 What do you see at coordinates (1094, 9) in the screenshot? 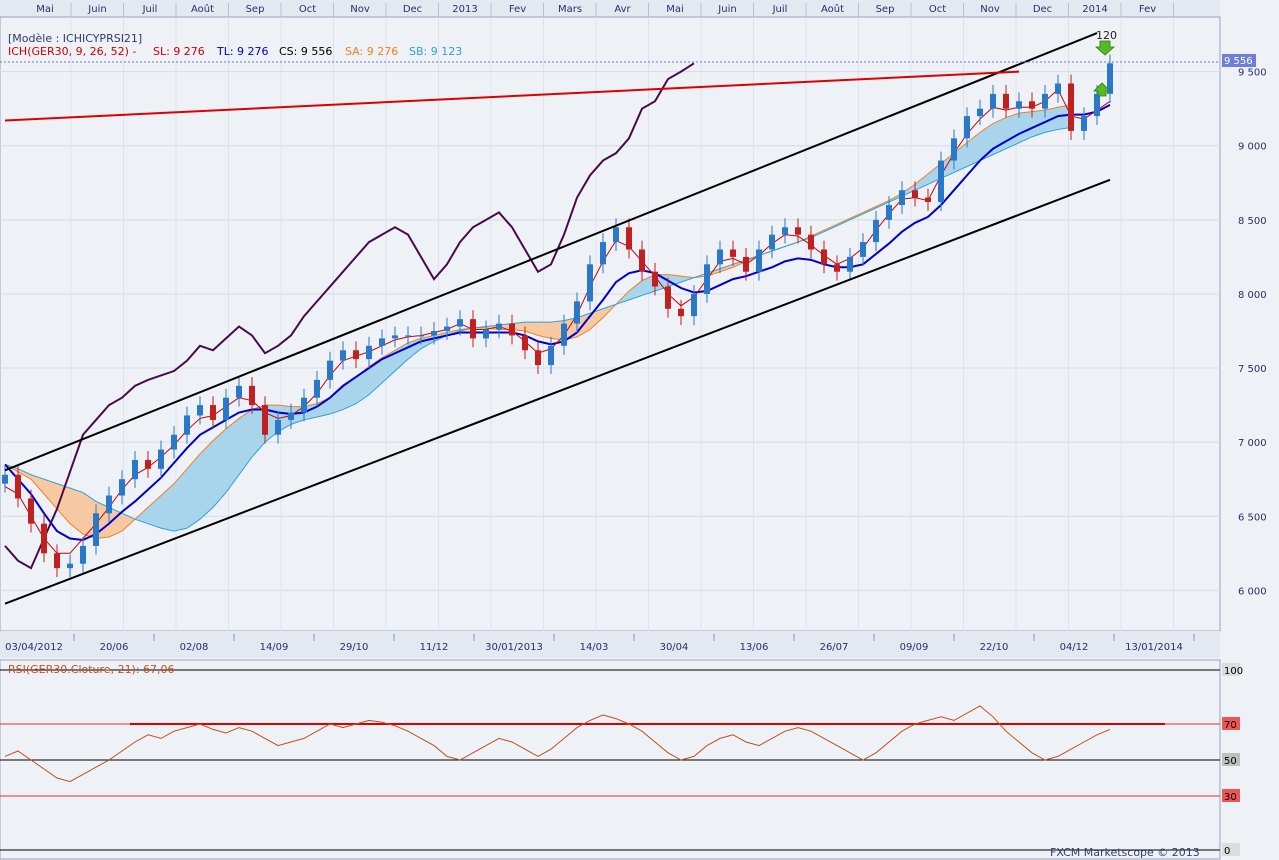
I see `month-label: 2014` at bounding box center [1094, 9].